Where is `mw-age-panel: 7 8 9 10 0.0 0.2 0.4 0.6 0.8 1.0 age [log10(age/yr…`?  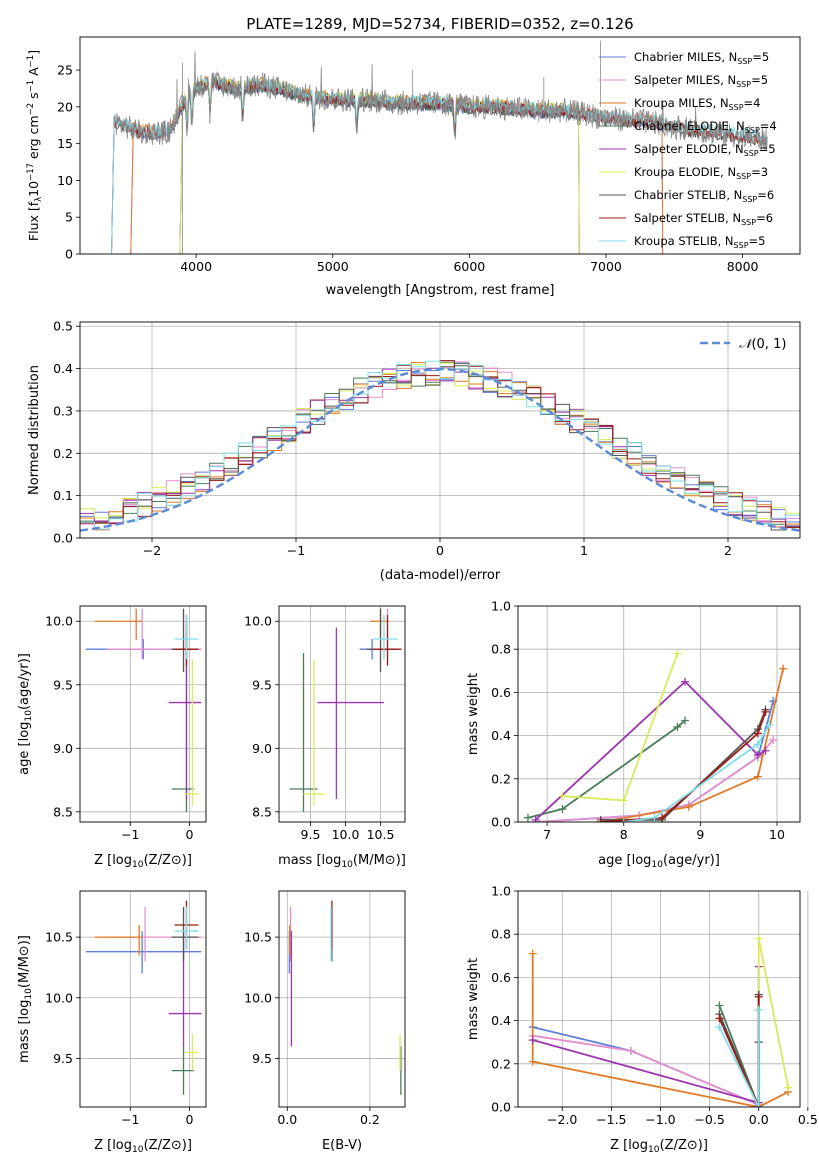 mw-age-panel: 7 8 9 10 0.0 0.2 0.4 0.6 0.8 1.0 age [log10(age/yr… is located at coordinates (633, 734).